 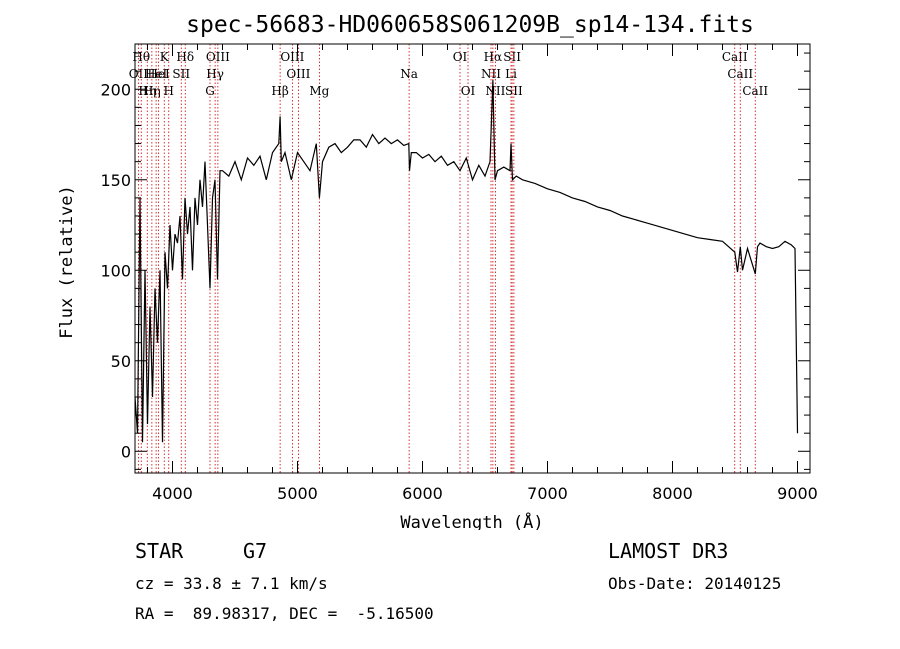 What do you see at coordinates (215, 74) in the screenshot?
I see `spectral-line-label-11: Hγ` at bounding box center [215, 74].